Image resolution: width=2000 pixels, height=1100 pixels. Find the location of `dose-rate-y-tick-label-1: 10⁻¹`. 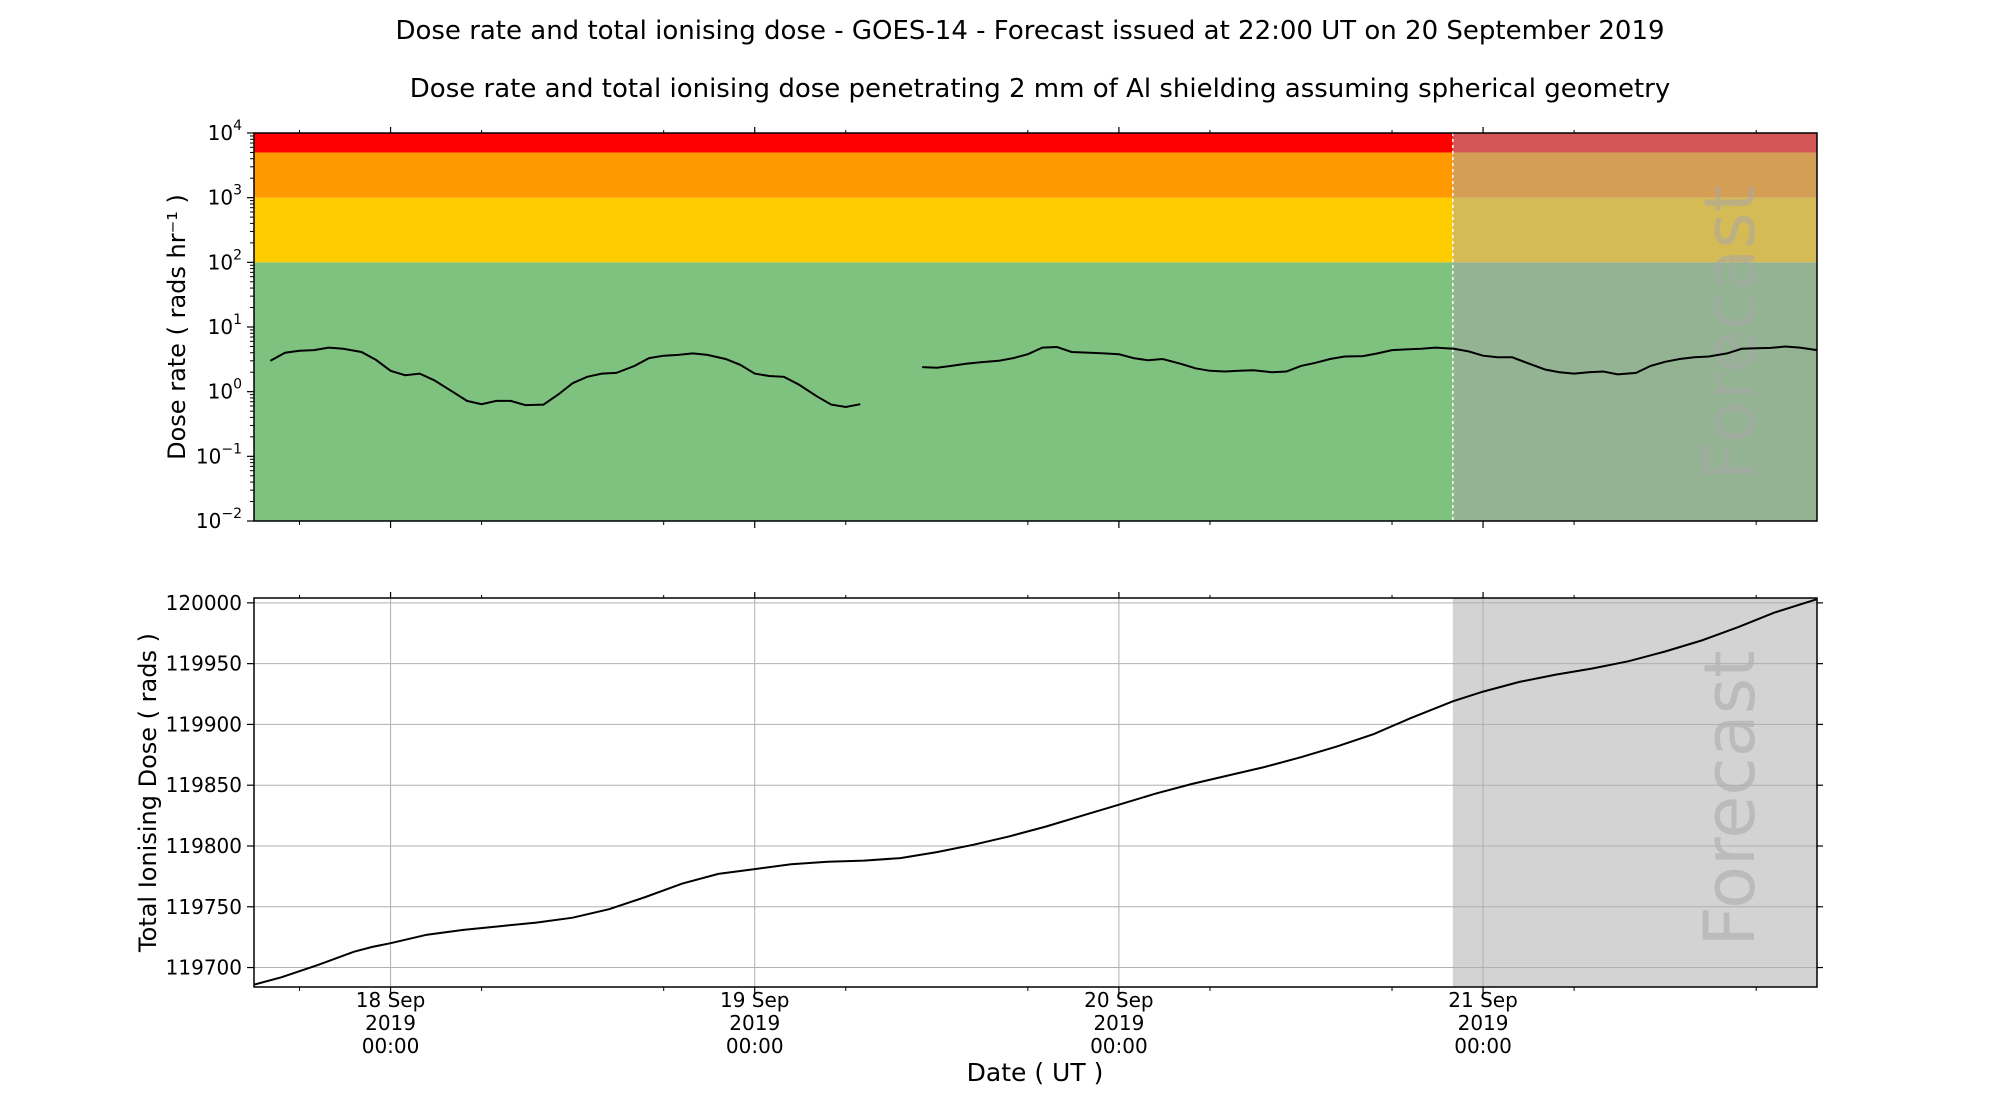

dose-rate-y-tick-label-1: 10⁻¹ is located at coordinates (219, 454).